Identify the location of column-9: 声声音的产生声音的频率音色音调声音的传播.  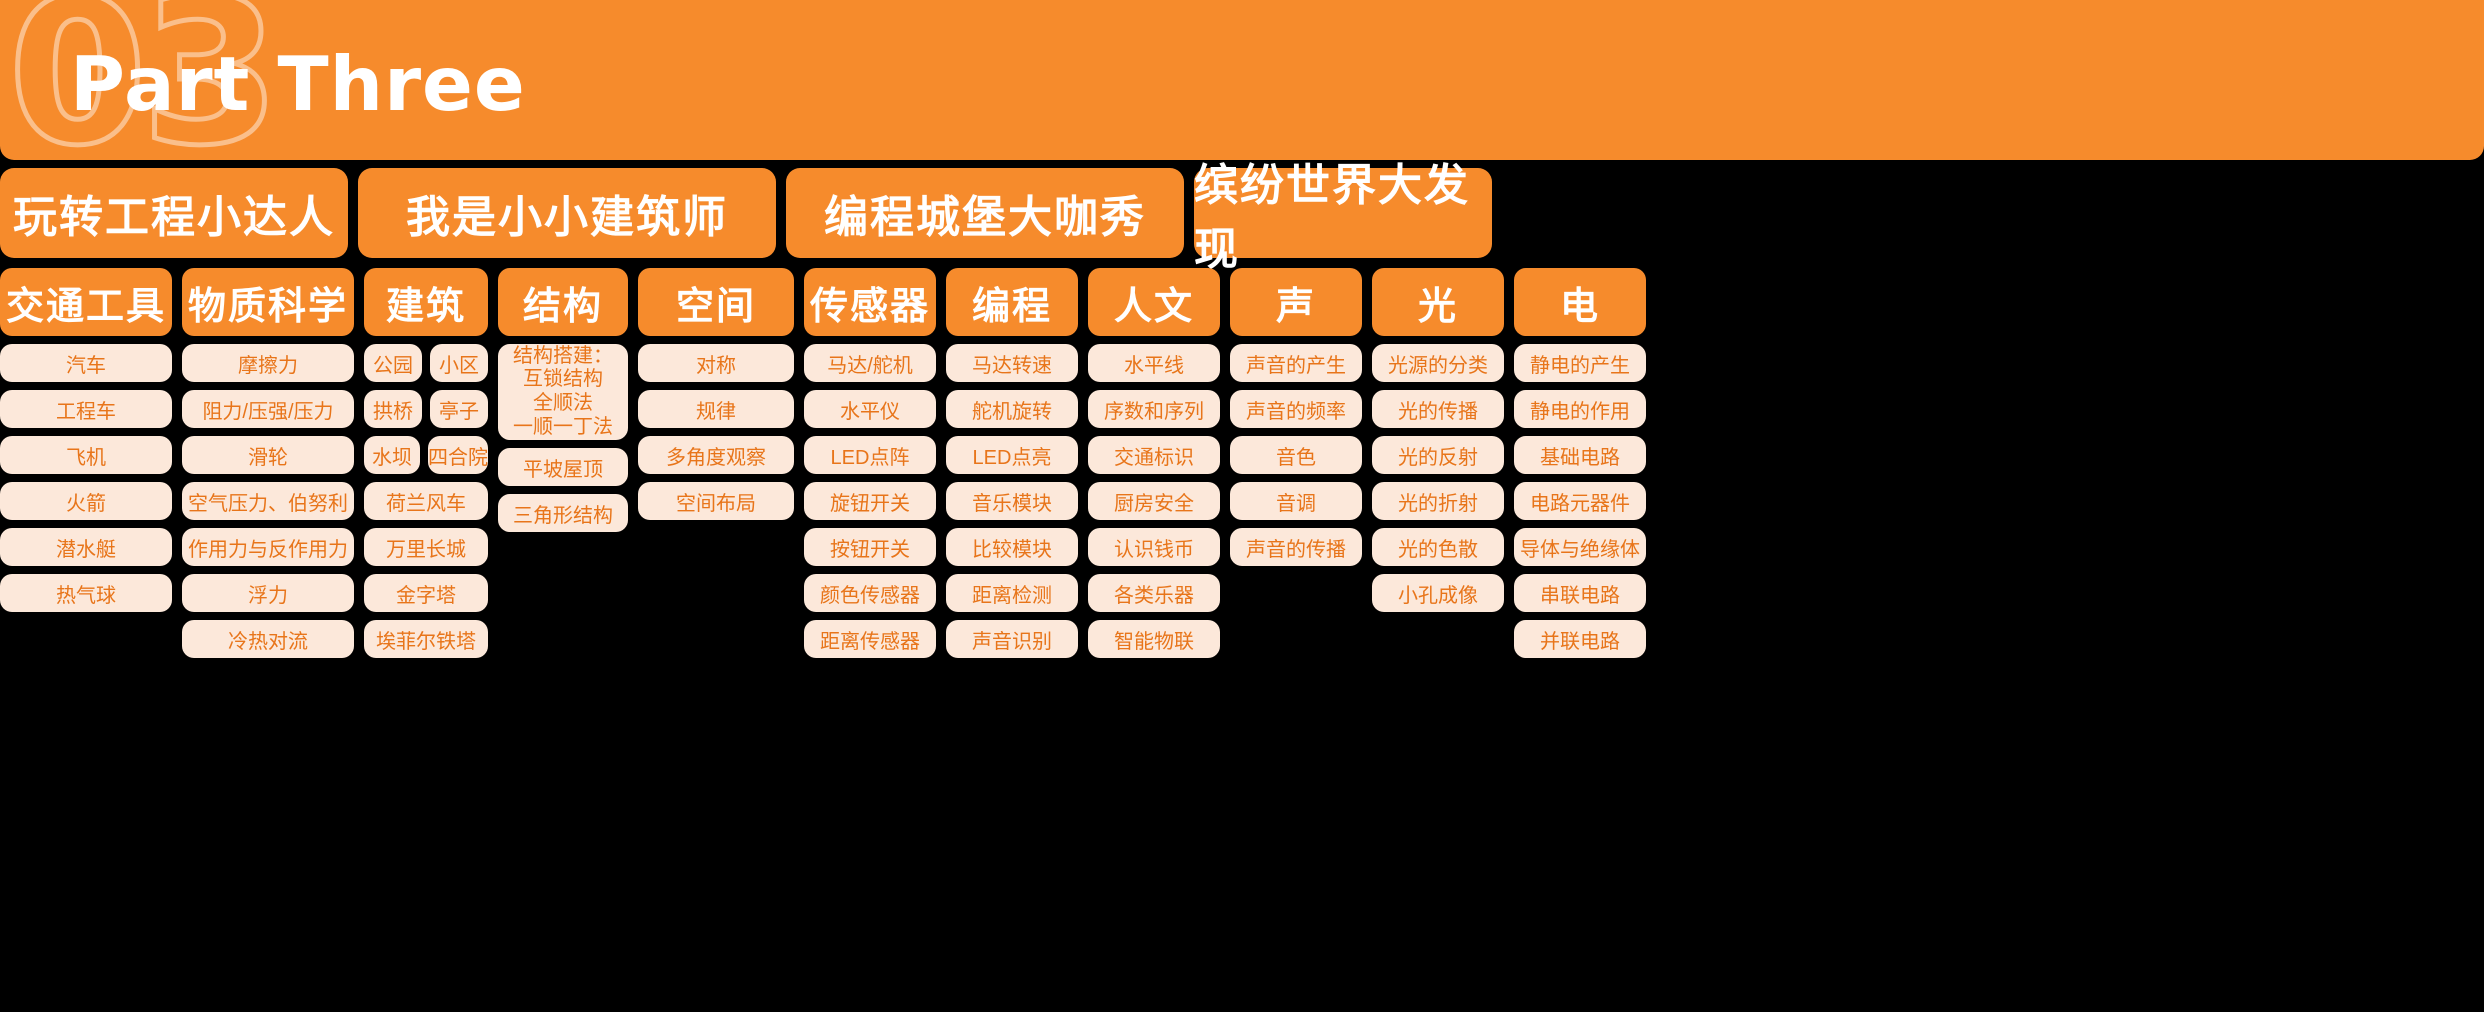
(1296, 463).